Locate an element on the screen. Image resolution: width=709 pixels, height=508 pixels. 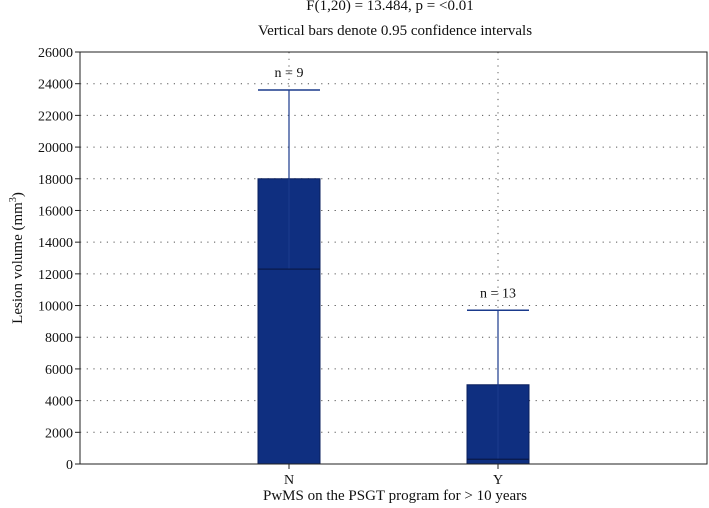
count-annotation: n = 13 is located at coordinates (498, 293).